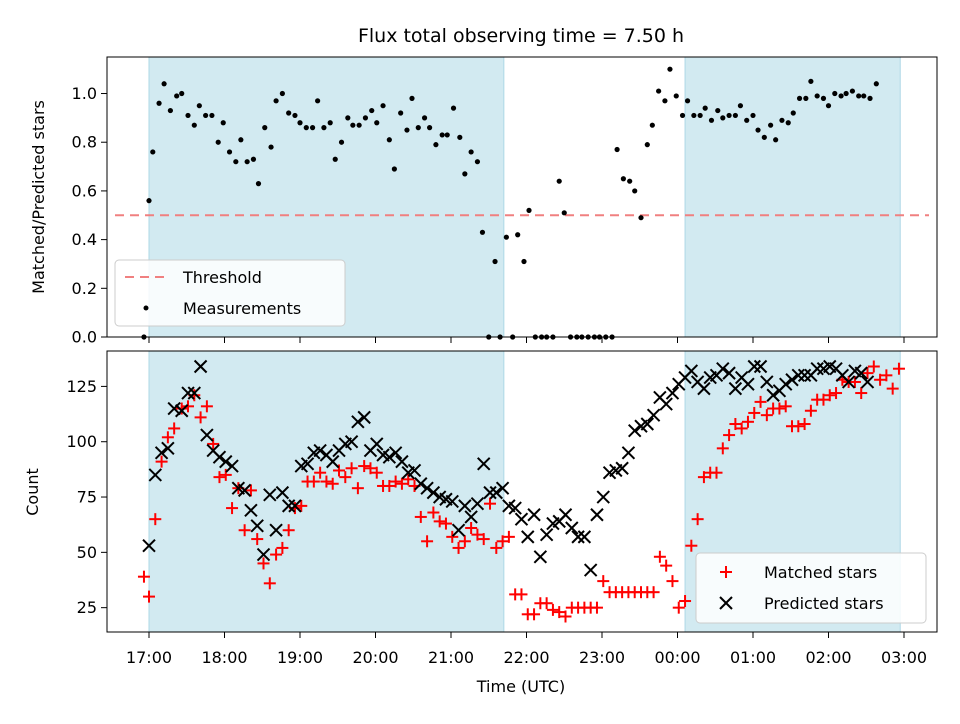 The width and height of the screenshot is (960, 724). I want to click on x-tick-label: 18:00, so click(224, 657).